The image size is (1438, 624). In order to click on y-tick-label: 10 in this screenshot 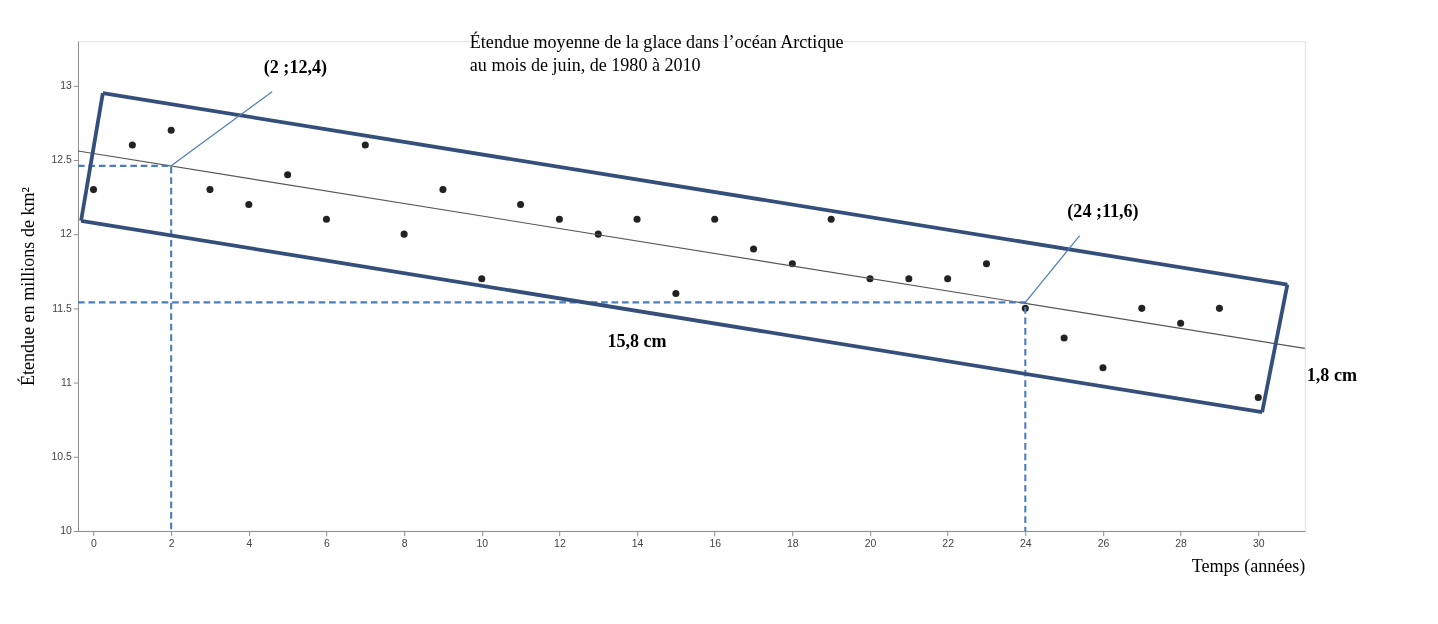, I will do `click(66, 531)`.